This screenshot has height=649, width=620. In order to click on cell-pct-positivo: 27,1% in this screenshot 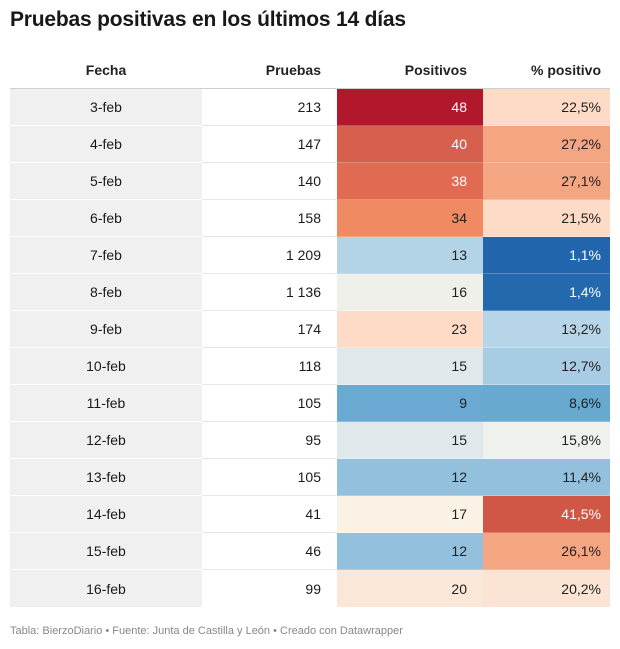, I will do `click(546, 181)`.